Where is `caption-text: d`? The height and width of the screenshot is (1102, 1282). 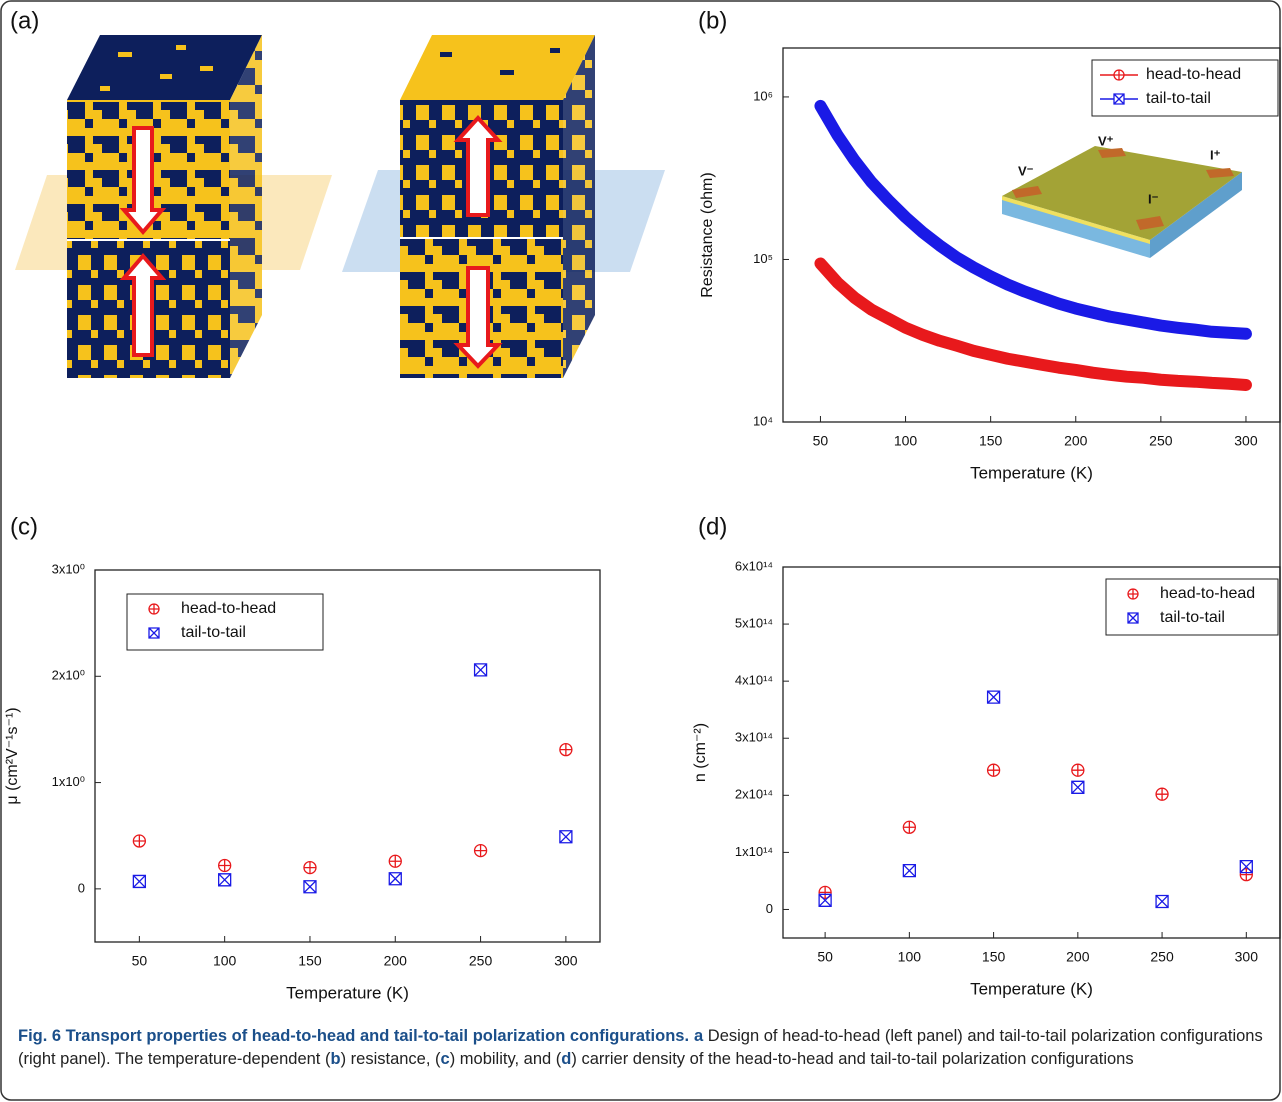 caption-text: d is located at coordinates (566, 1059).